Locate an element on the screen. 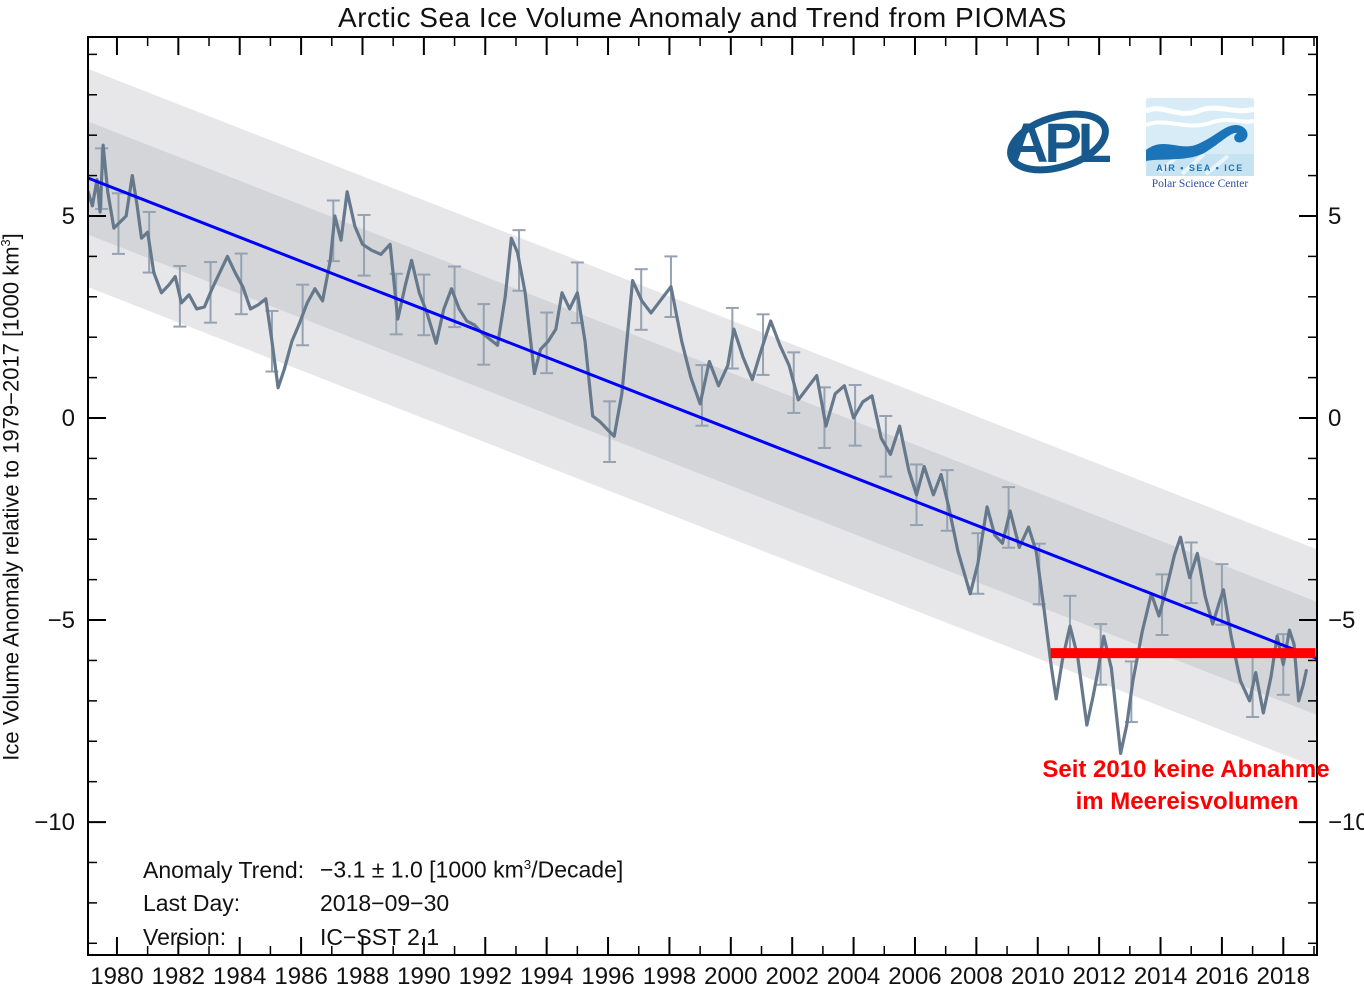 This screenshot has width=1364, height=992. stat-value: −3.1 ± 1.0 [1000 km is located at coordinates (422, 869).